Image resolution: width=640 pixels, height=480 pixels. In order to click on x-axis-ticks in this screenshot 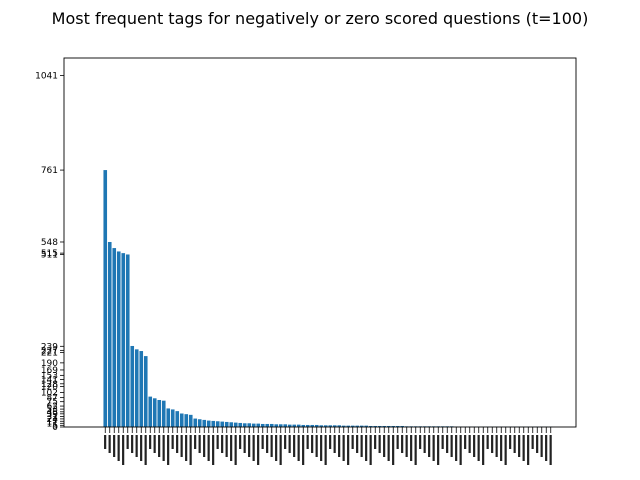, I will do `click(328, 446)`.